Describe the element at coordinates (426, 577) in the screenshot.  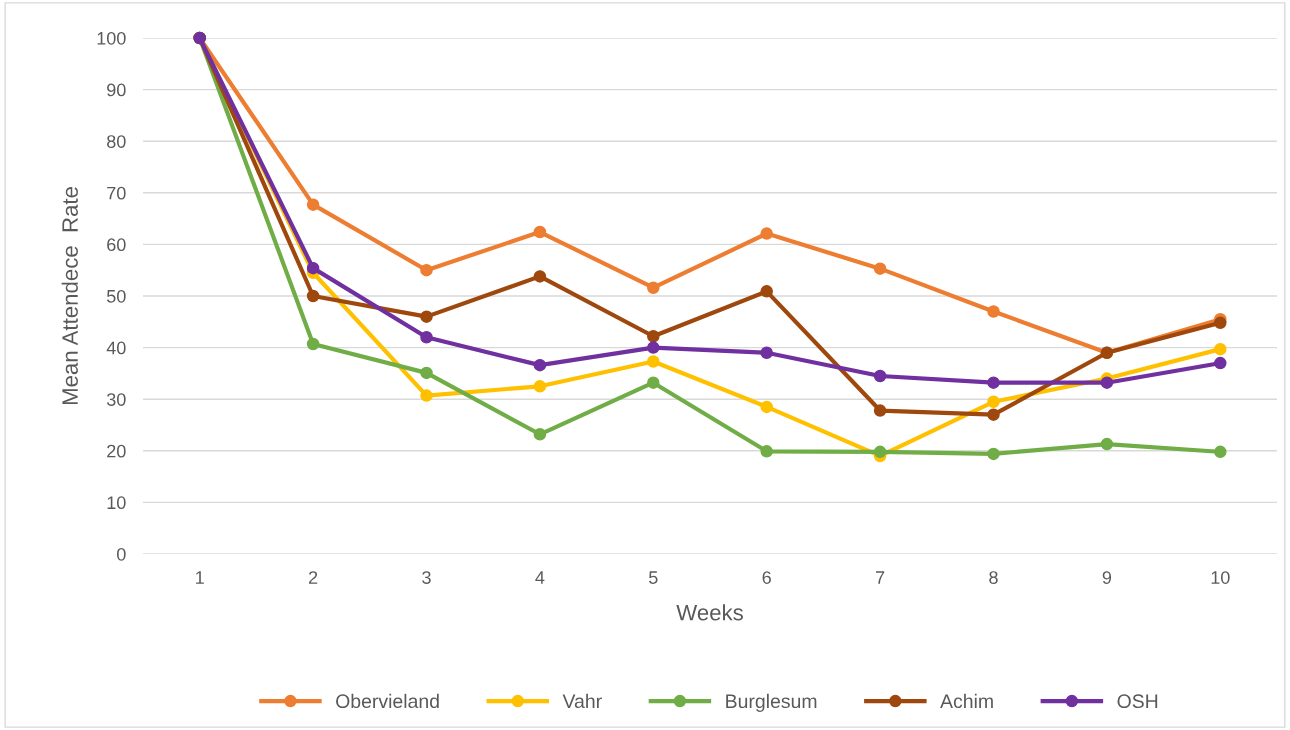
I see `x-tick-label: 3` at that location.